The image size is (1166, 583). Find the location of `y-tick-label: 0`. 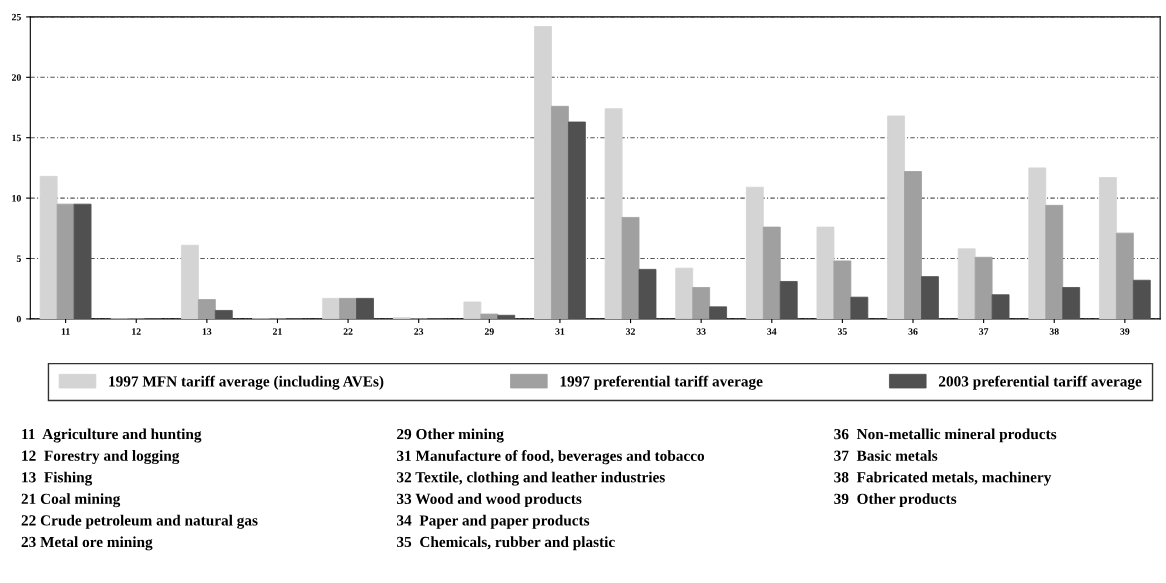

y-tick-label: 0 is located at coordinates (18, 319).